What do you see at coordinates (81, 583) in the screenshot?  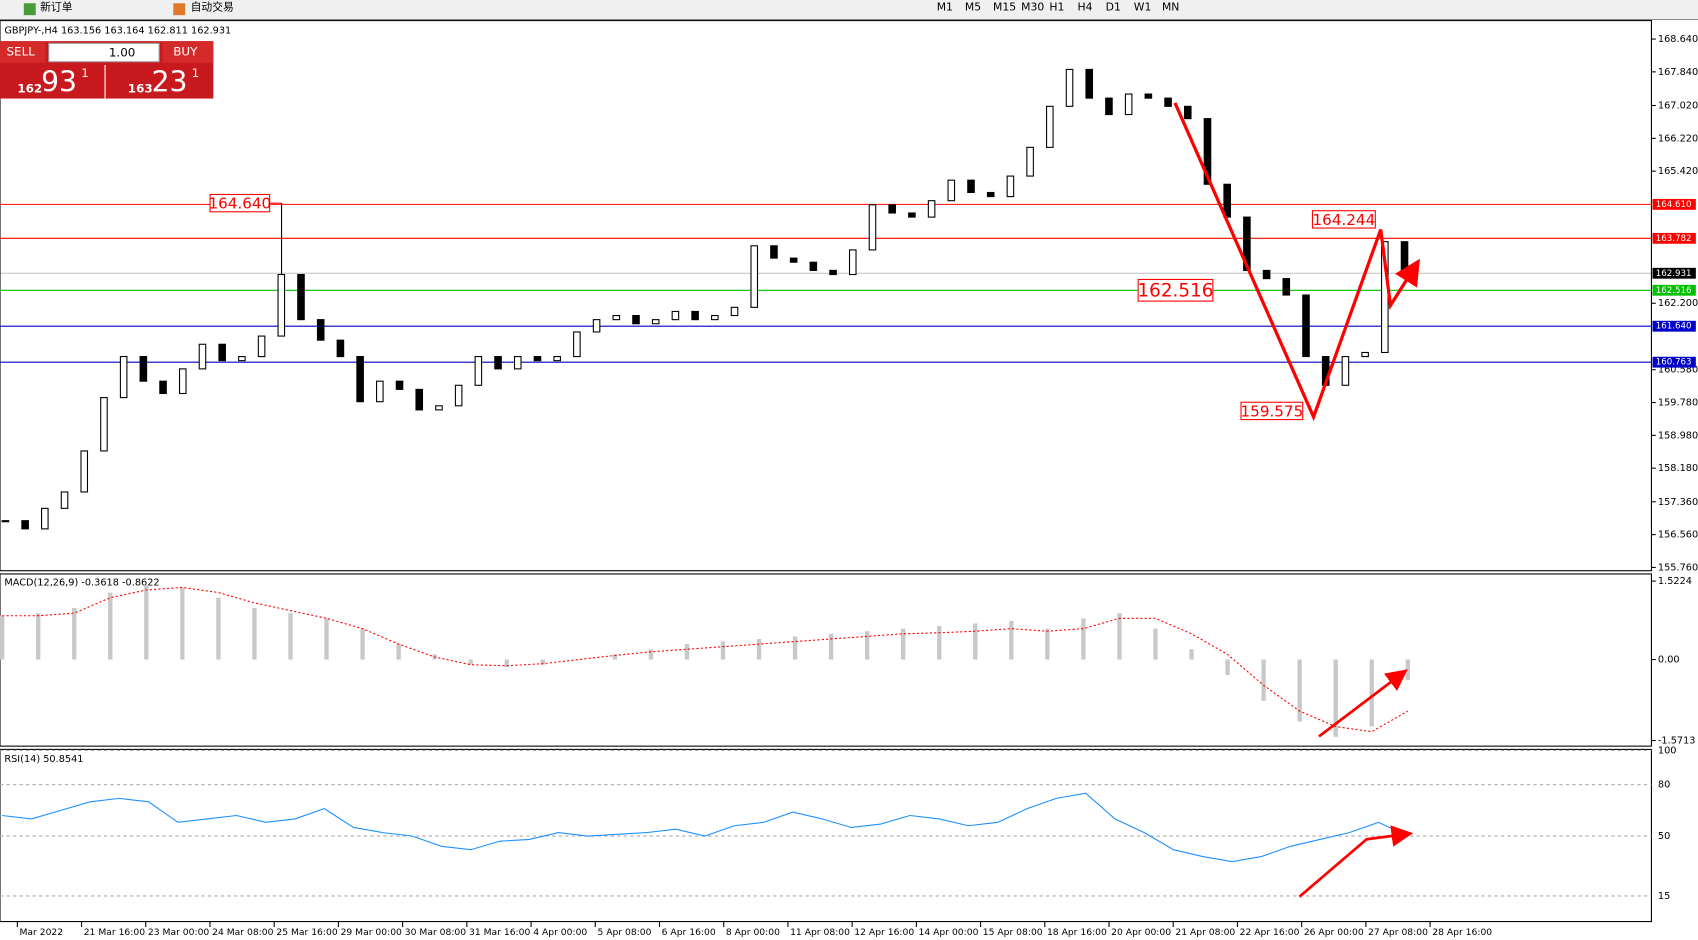 I see `macd-header: MACD(12,26,9) -0.3618 -0.8622` at bounding box center [81, 583].